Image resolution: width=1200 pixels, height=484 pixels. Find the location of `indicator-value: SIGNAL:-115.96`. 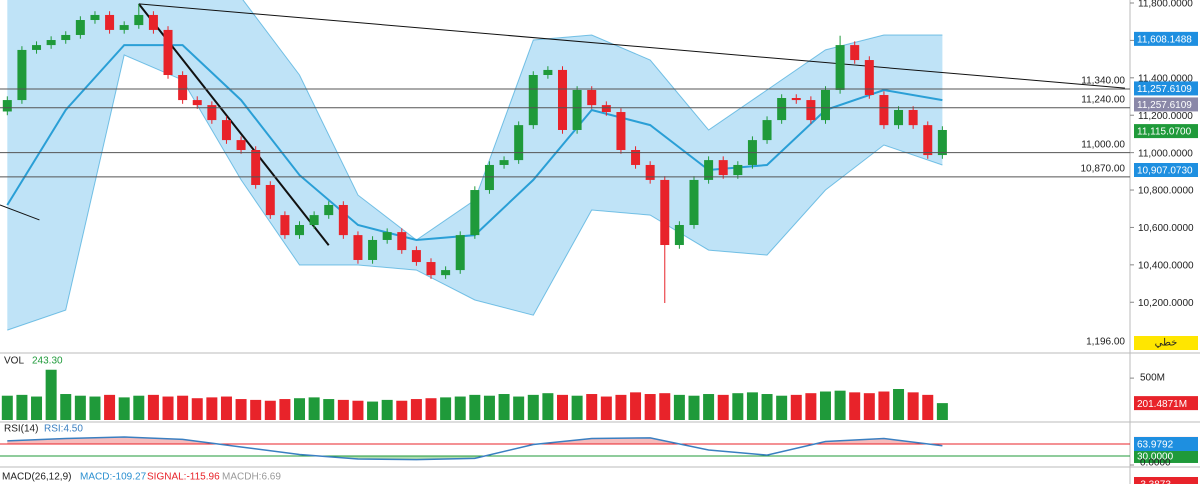

indicator-value: SIGNAL:-115.96 is located at coordinates (183, 477).